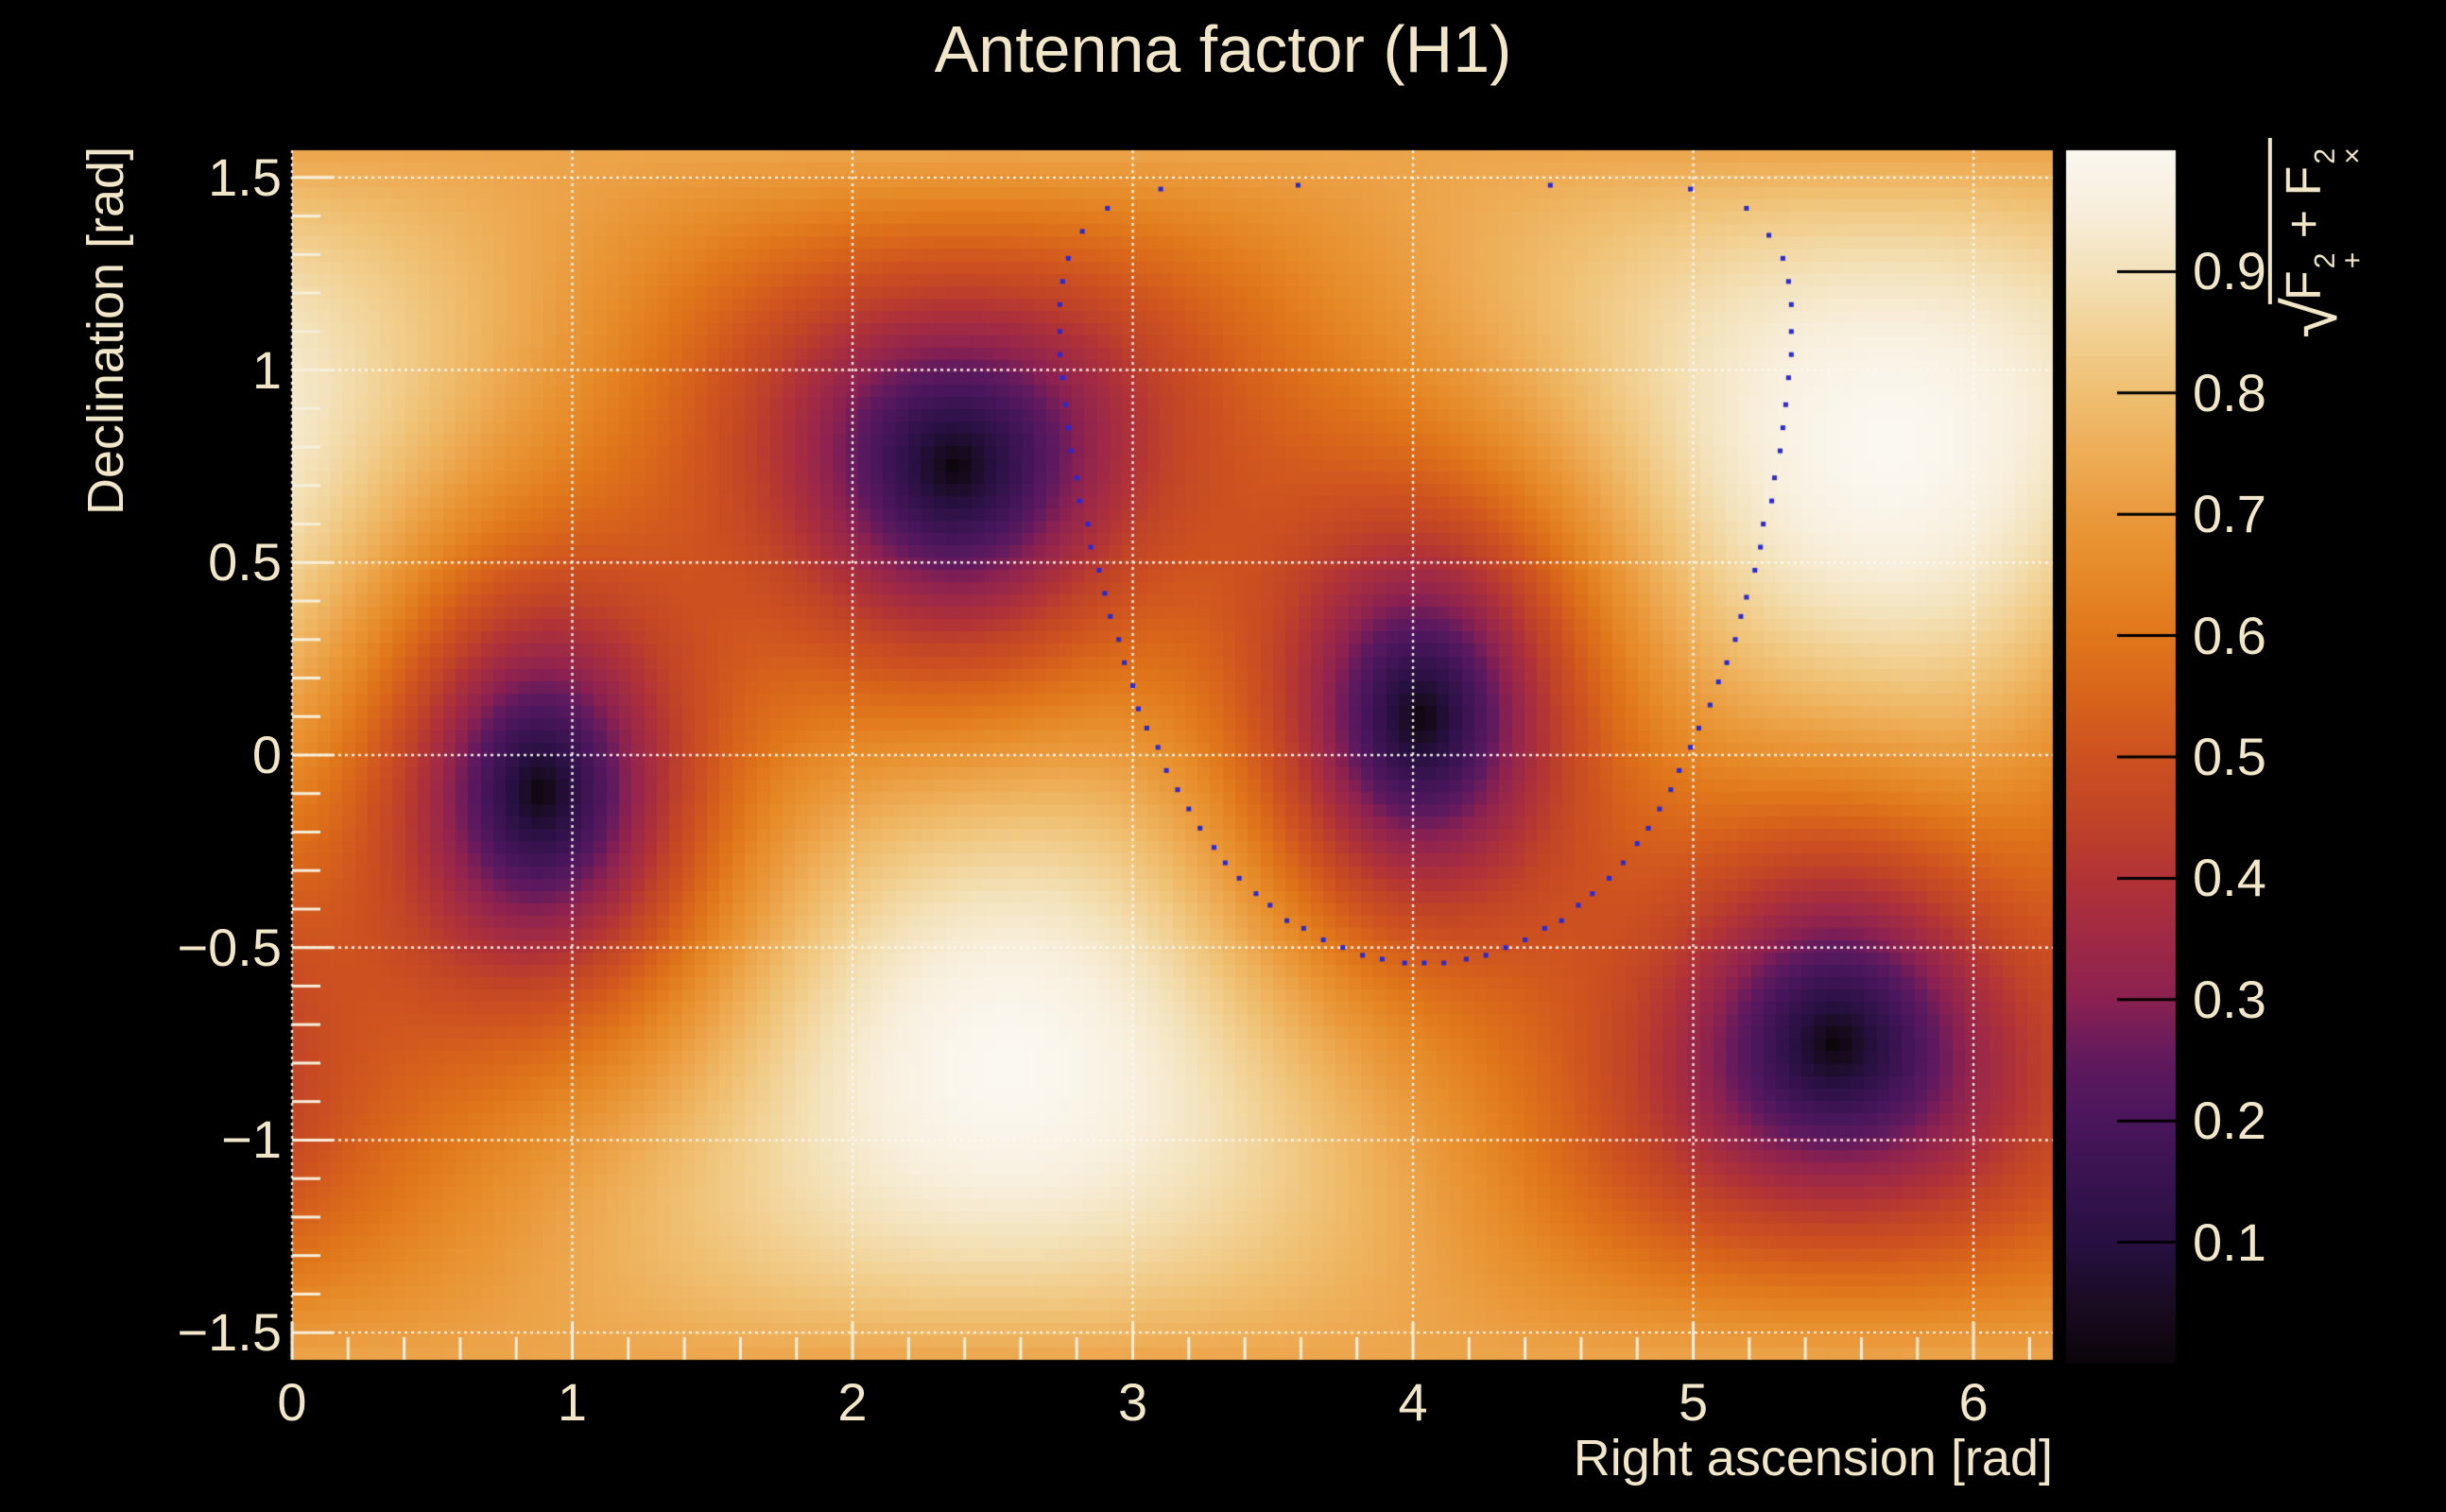  What do you see at coordinates (2304, 224) in the screenshot?
I see `plus-operator: +` at bounding box center [2304, 224].